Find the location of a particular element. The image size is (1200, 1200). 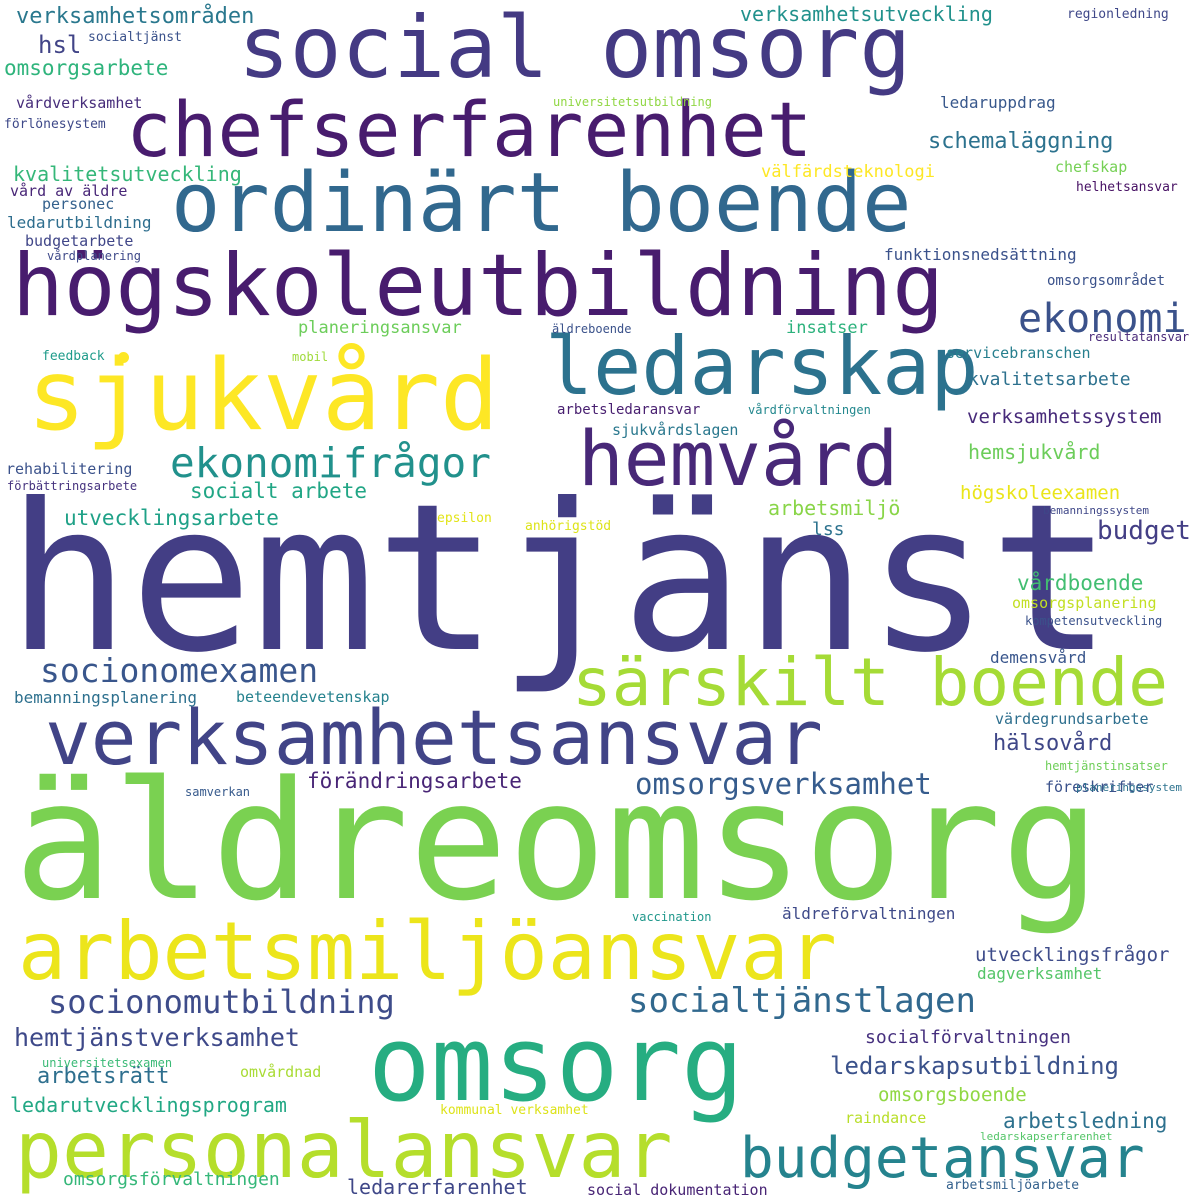

cloud-word-social-dokumentation: social dokumentation is located at coordinates (677, 1190).